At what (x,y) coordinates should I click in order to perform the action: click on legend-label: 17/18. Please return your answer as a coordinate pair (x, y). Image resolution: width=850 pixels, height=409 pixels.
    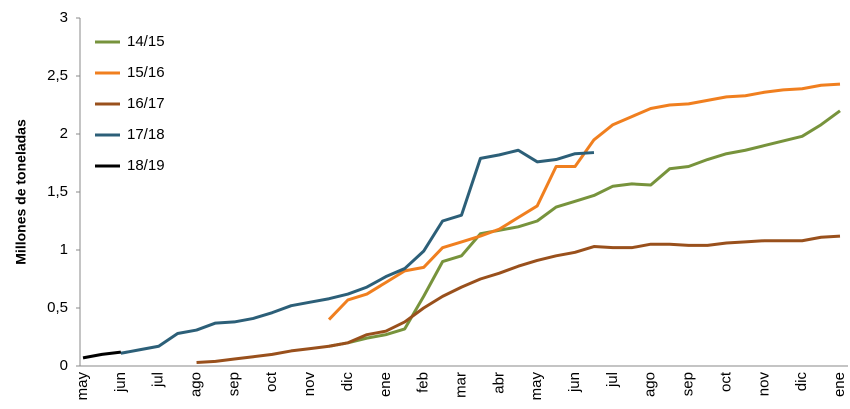
    Looking at the image, I should click on (146, 134).